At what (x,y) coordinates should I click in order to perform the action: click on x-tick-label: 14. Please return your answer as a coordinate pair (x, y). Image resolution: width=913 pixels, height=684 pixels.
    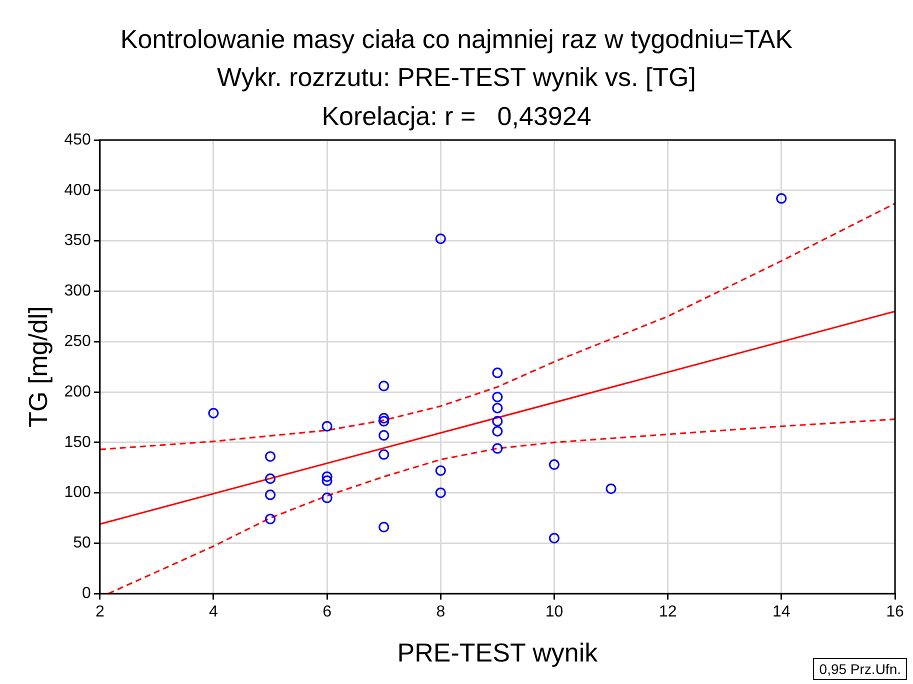
    Looking at the image, I should click on (781, 612).